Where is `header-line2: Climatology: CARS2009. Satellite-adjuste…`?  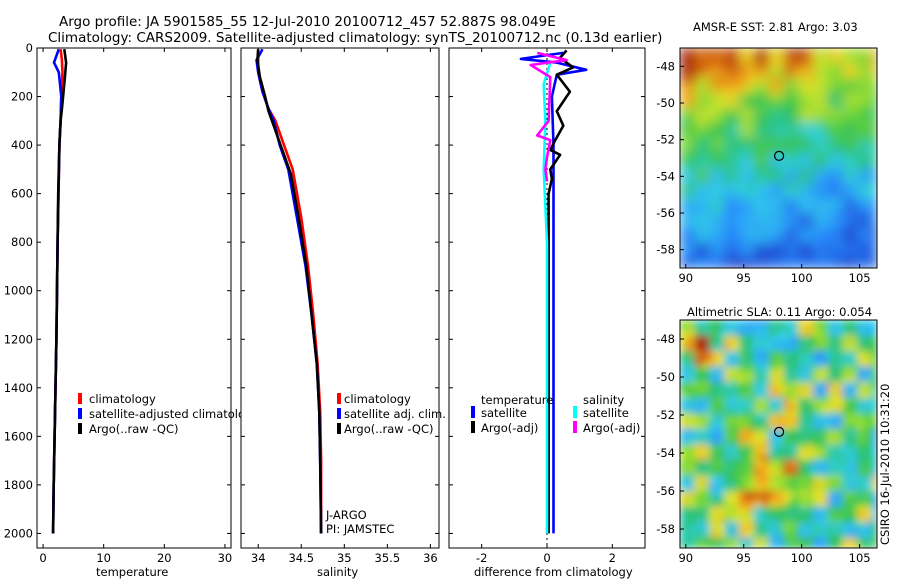 header-line2: Climatology: CARS2009. Satellite-adjuste… is located at coordinates (355, 38).